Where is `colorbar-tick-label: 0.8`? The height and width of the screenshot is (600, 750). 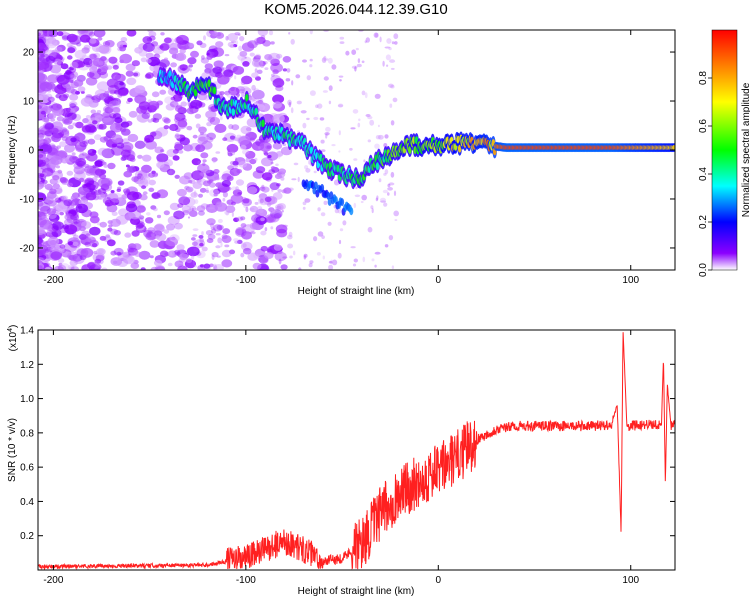
colorbar-tick-label: 0.8 is located at coordinates (703, 78).